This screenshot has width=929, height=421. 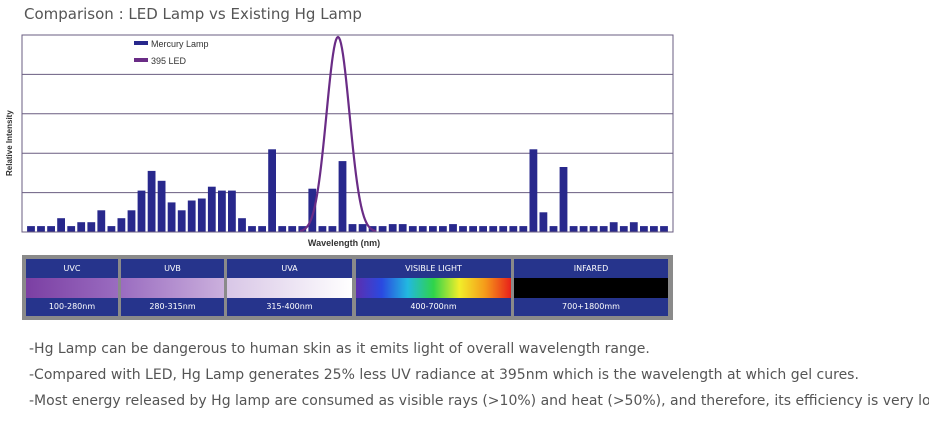 What do you see at coordinates (344, 243) in the screenshot?
I see `x-axis-label: Wavelength (nm)` at bounding box center [344, 243].